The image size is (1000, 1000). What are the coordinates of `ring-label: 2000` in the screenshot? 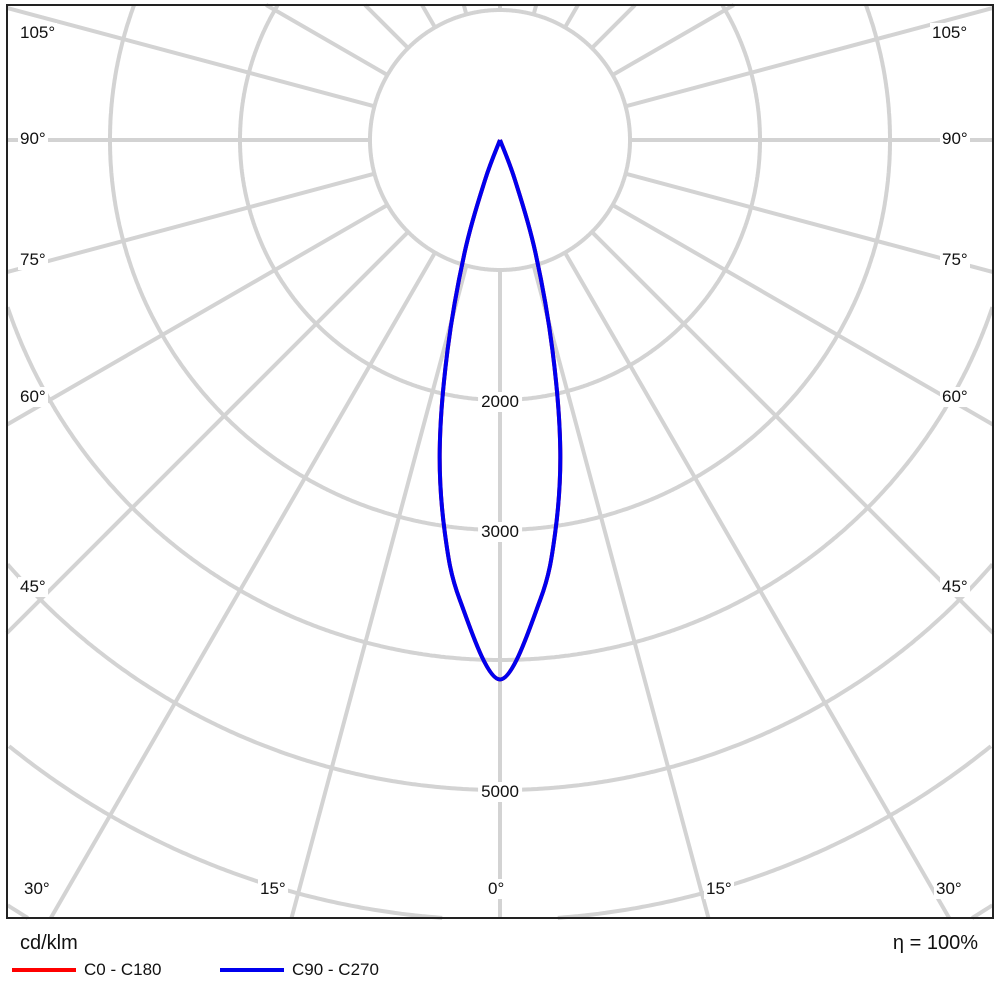 It's located at (500, 402).